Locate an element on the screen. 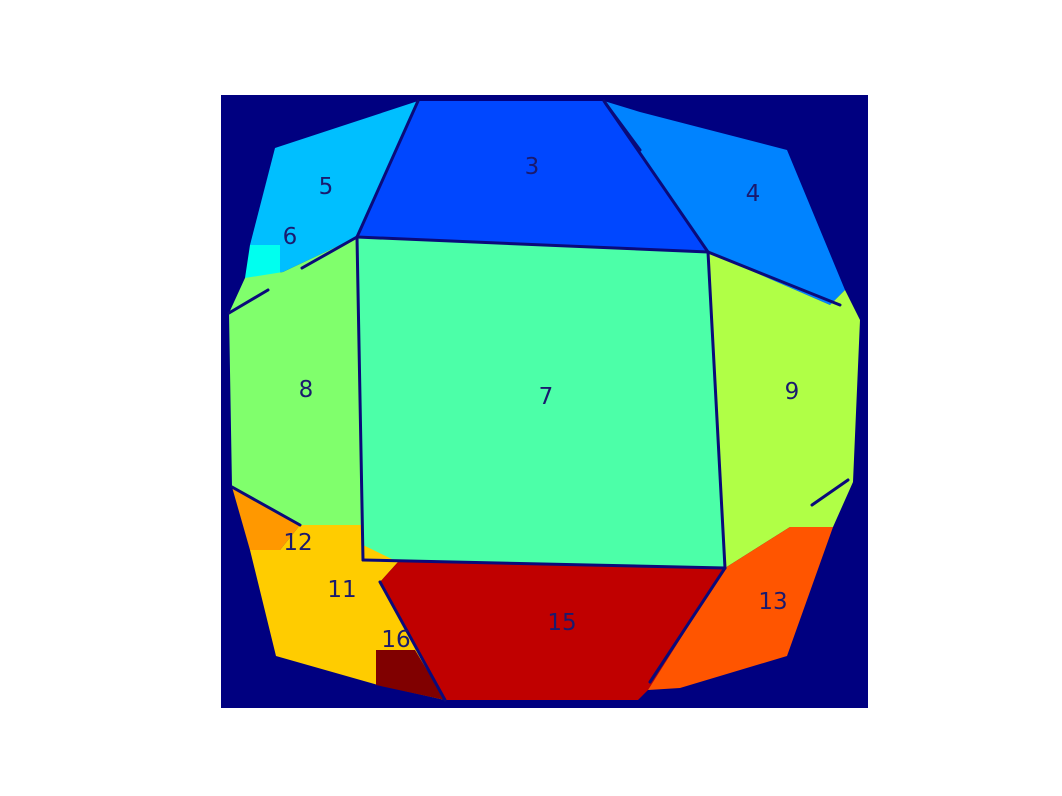 The image size is (1062, 796). region-8-face is located at coordinates (296, 381).